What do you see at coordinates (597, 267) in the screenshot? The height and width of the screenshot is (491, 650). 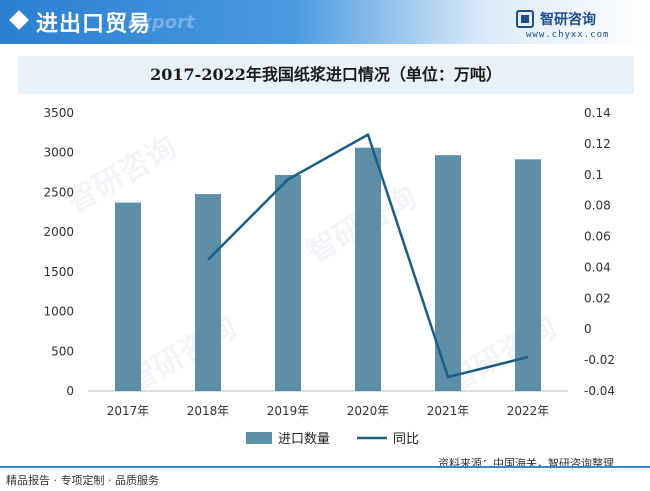 I see `y-right-tick-label: 0.04` at bounding box center [597, 267].